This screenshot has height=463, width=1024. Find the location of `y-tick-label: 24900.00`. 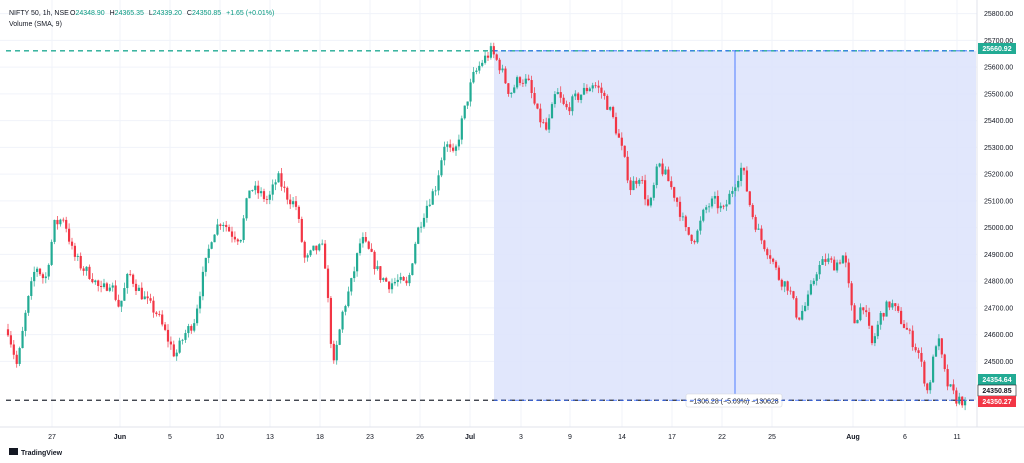

y-tick-label: 24900.00 is located at coordinates (998, 255).